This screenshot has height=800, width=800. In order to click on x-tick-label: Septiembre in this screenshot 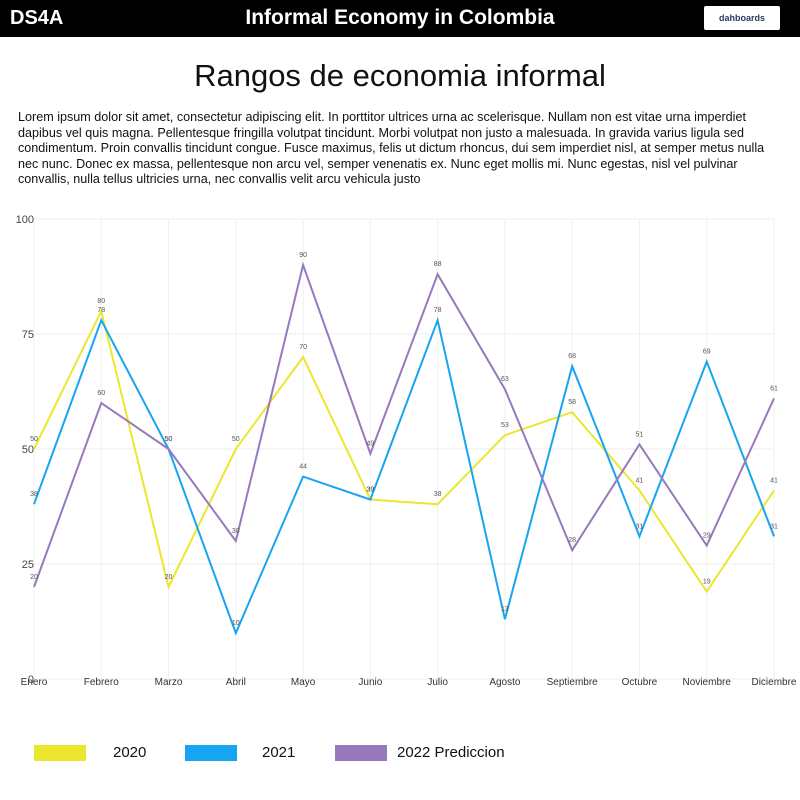, I will do `click(573, 682)`.